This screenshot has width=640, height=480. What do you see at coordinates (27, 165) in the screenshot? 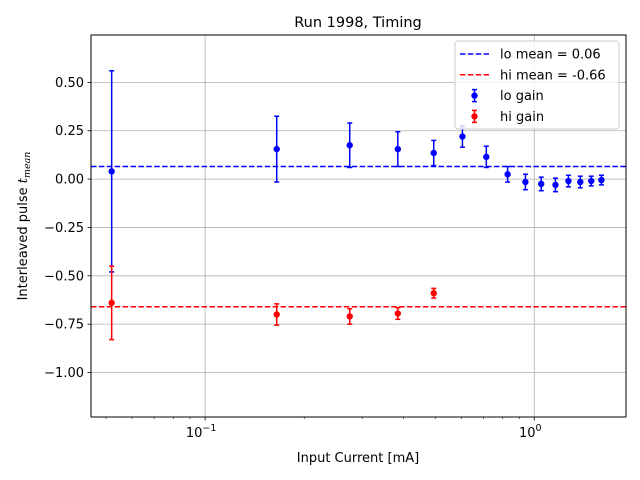
I see `y-axis-label-subscript: mean` at bounding box center [27, 165].